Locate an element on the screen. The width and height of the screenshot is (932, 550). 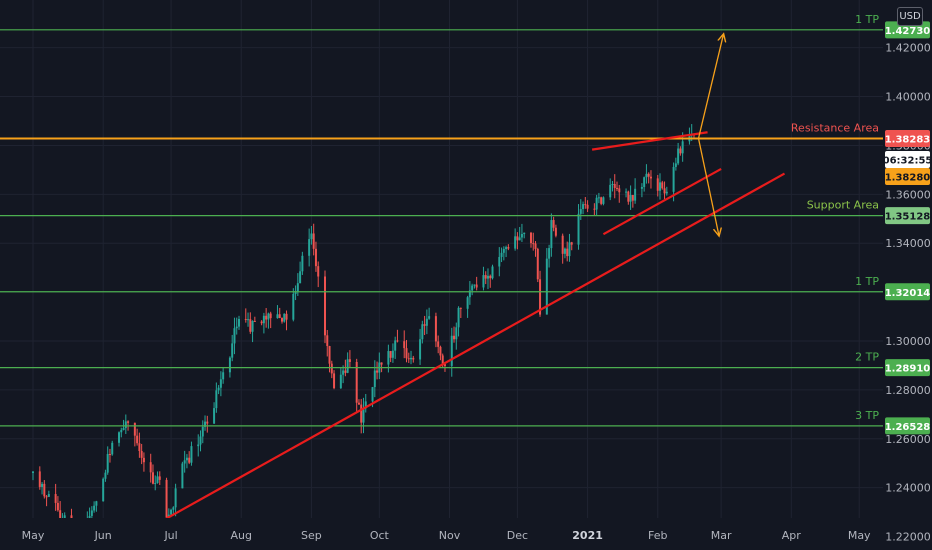
price-axis-tick: 1.42000 is located at coordinates (908, 48).